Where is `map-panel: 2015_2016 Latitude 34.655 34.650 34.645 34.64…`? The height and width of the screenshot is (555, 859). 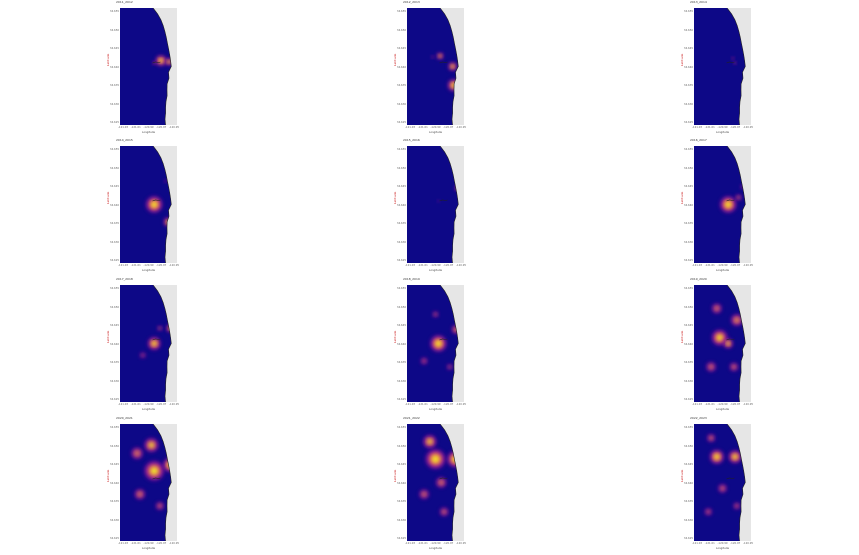 map-panel: 2015_2016 Latitude 34.655 34.650 34.645 34.64… is located at coordinates (429, 206).